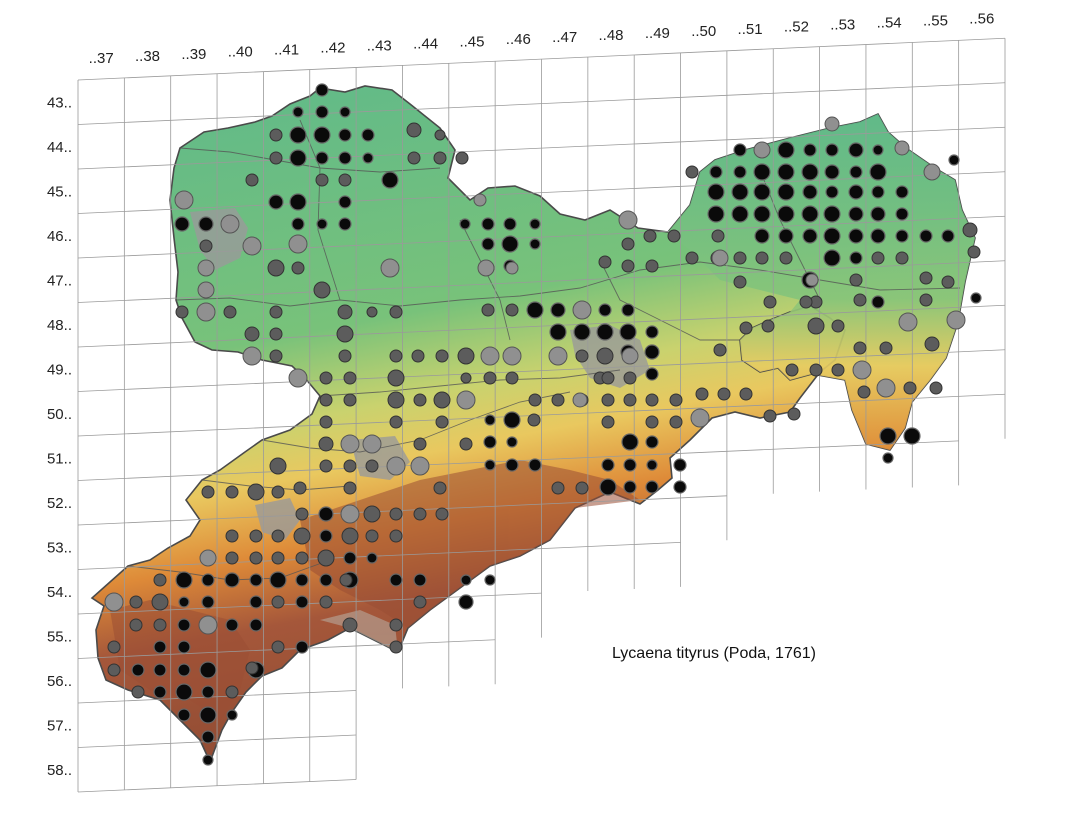 This screenshot has width=1067, height=833. I want to click on column-label: ..53, so click(842, 25).